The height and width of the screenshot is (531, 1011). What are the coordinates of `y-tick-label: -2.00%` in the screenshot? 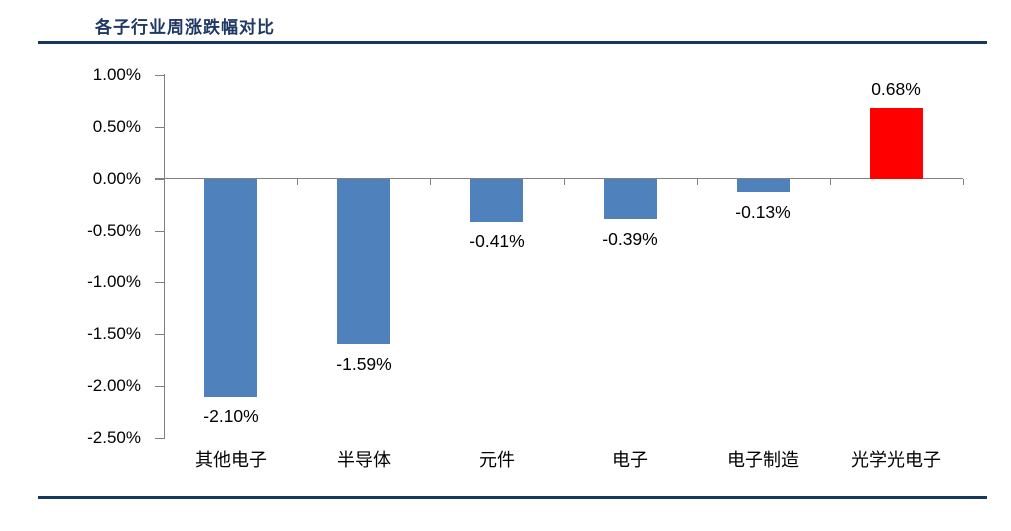 It's located at (114, 386).